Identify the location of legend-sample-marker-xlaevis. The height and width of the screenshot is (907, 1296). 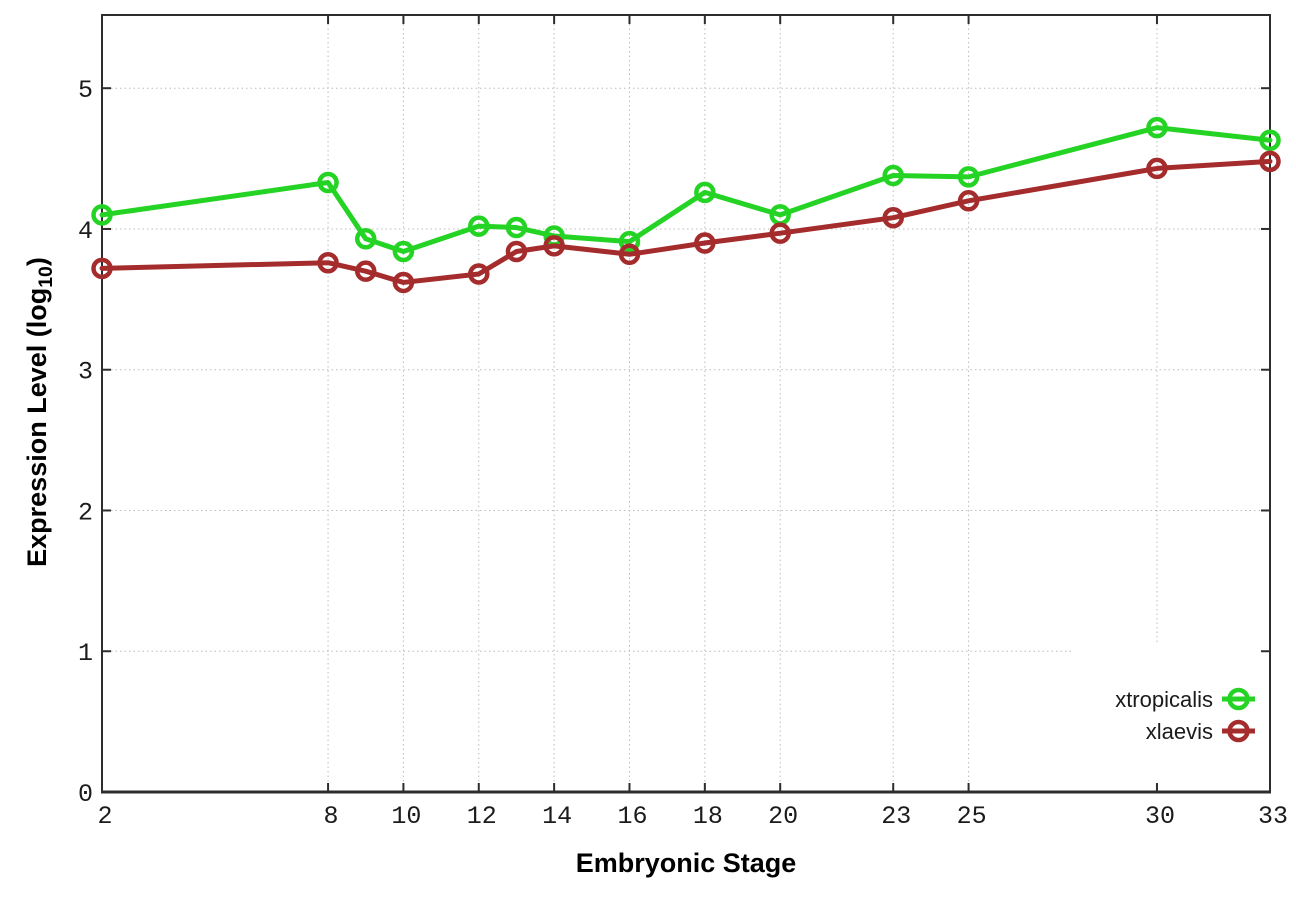
(1238, 731).